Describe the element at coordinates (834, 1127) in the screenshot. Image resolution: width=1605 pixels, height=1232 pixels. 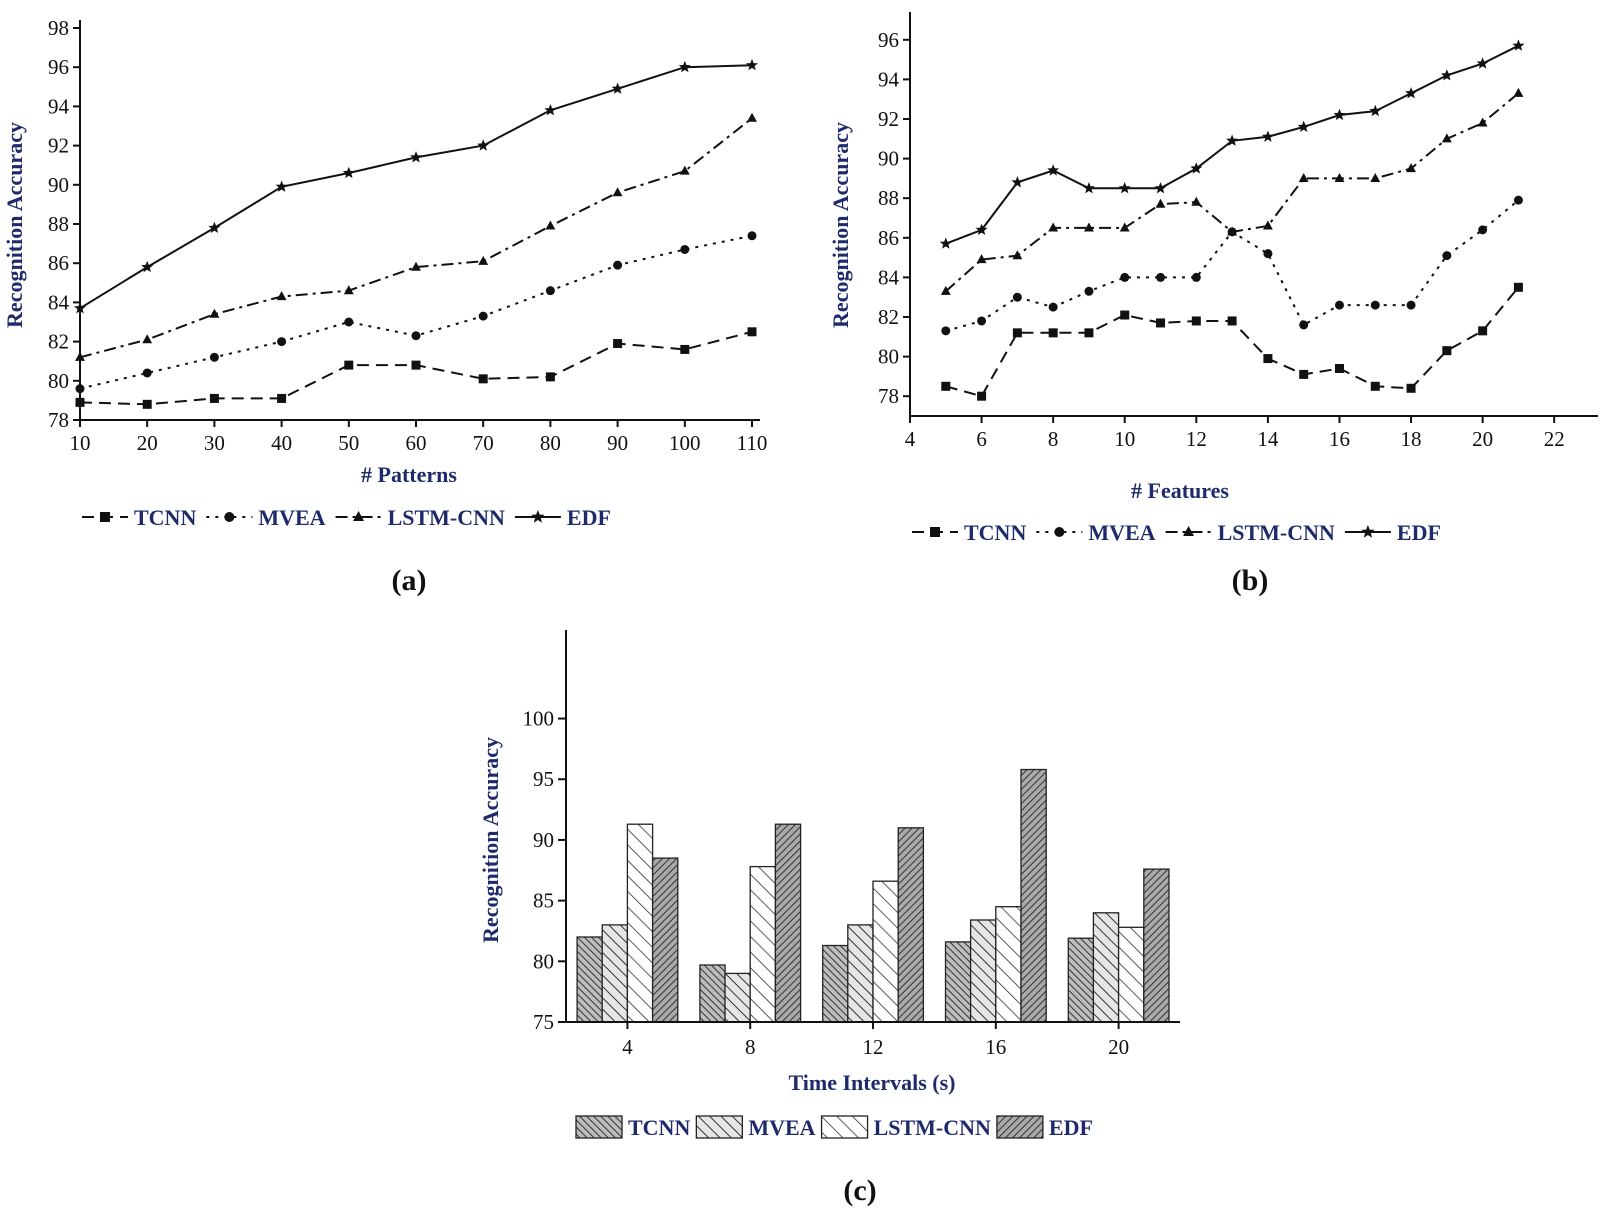
I see `legend-c: TCNN MVEA LSTM-CNN EDF` at that location.